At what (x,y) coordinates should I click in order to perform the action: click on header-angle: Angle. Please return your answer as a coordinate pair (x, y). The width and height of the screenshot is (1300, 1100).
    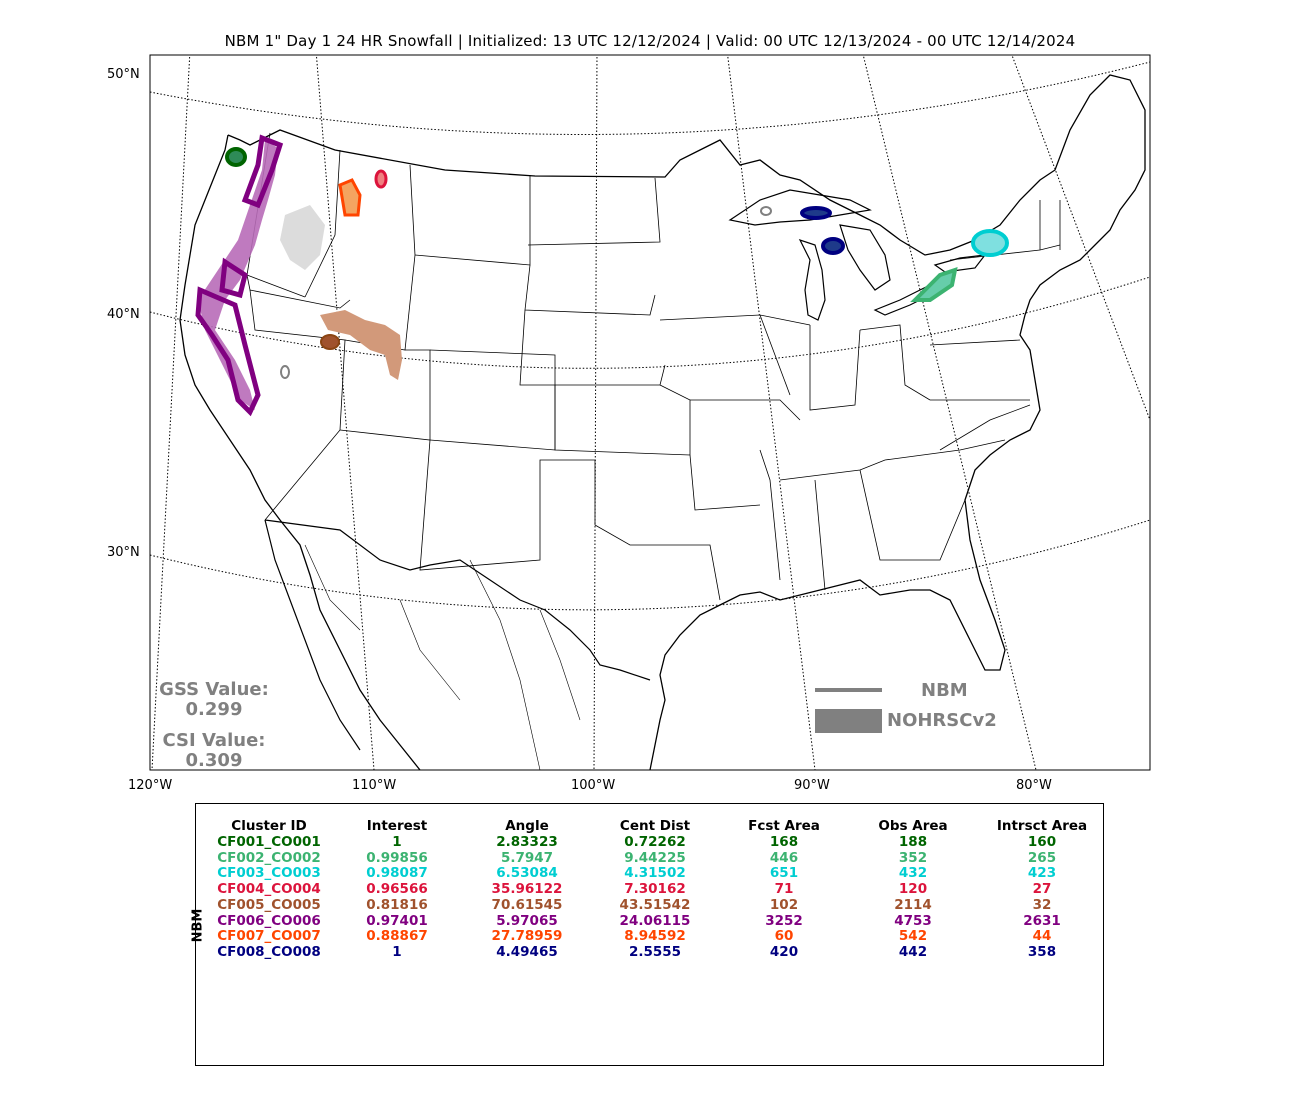
    Looking at the image, I should click on (527, 826).